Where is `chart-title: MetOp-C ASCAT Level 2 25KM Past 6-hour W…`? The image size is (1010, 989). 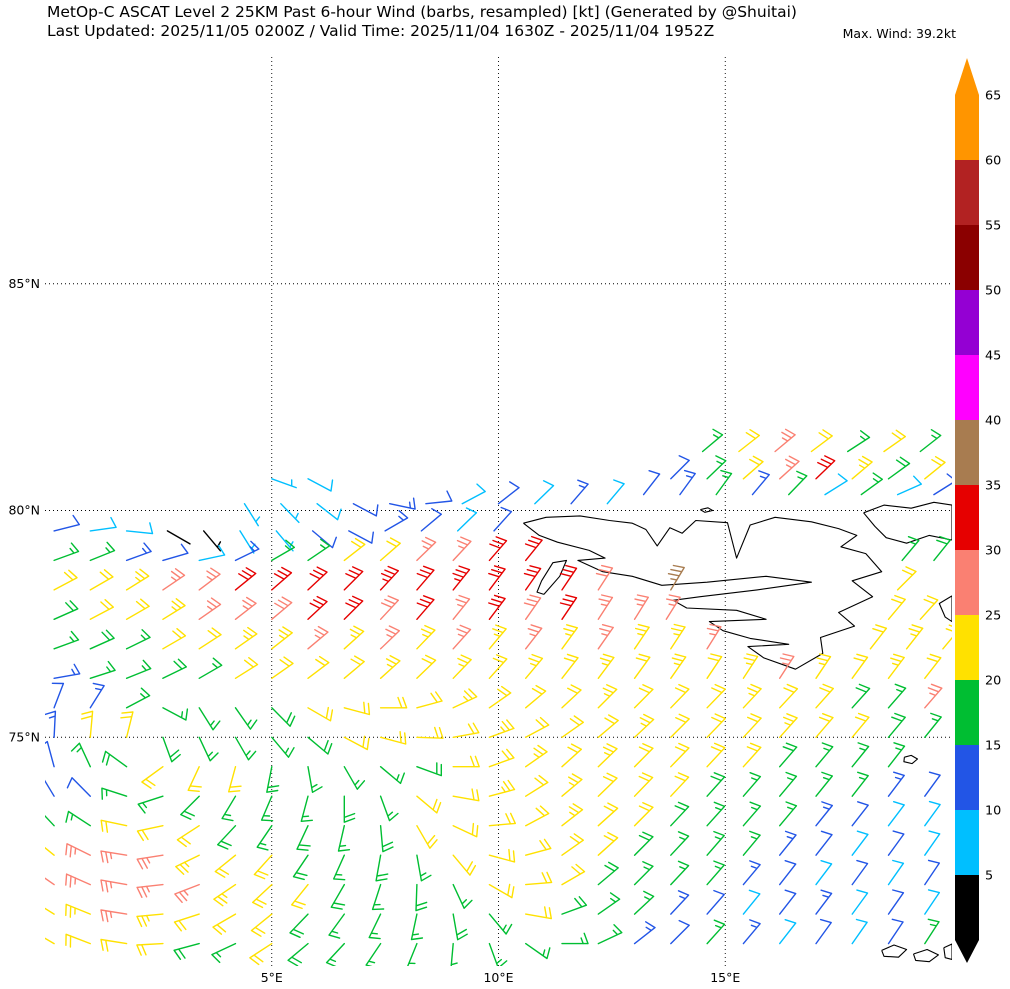
chart-title: MetOp-C ASCAT Level 2 25KM Past 6-hour W… is located at coordinates (422, 12).